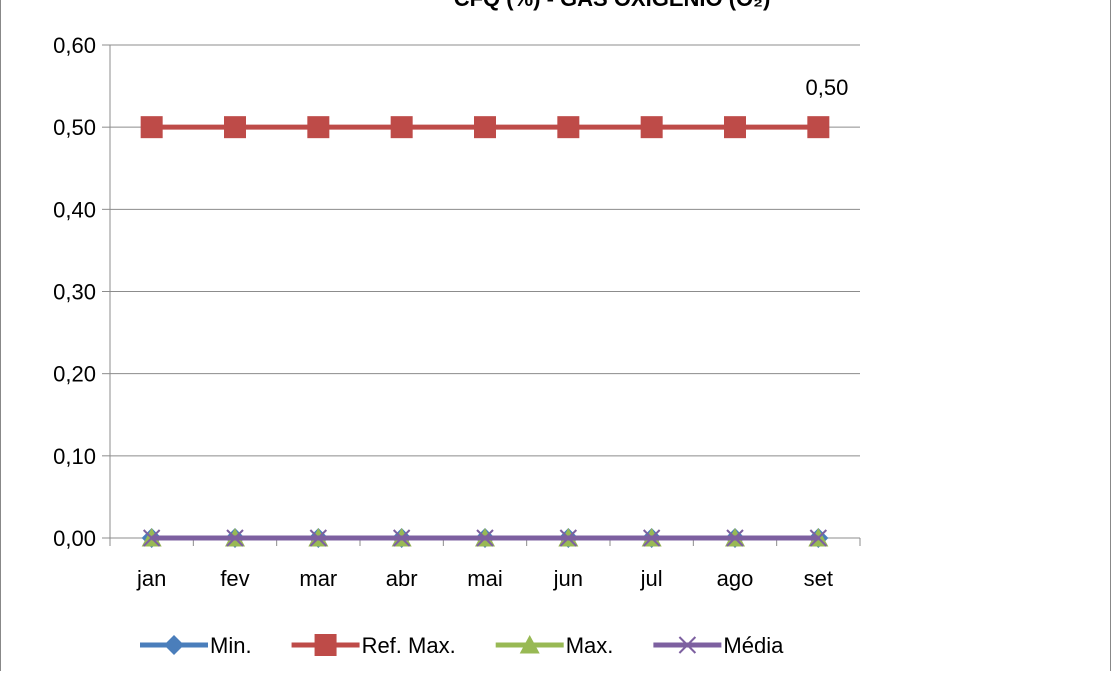 Image resolution: width=1112 pixels, height=676 pixels. What do you see at coordinates (74, 127) in the screenshot?
I see `y-tick-label: 0,50` at bounding box center [74, 127].